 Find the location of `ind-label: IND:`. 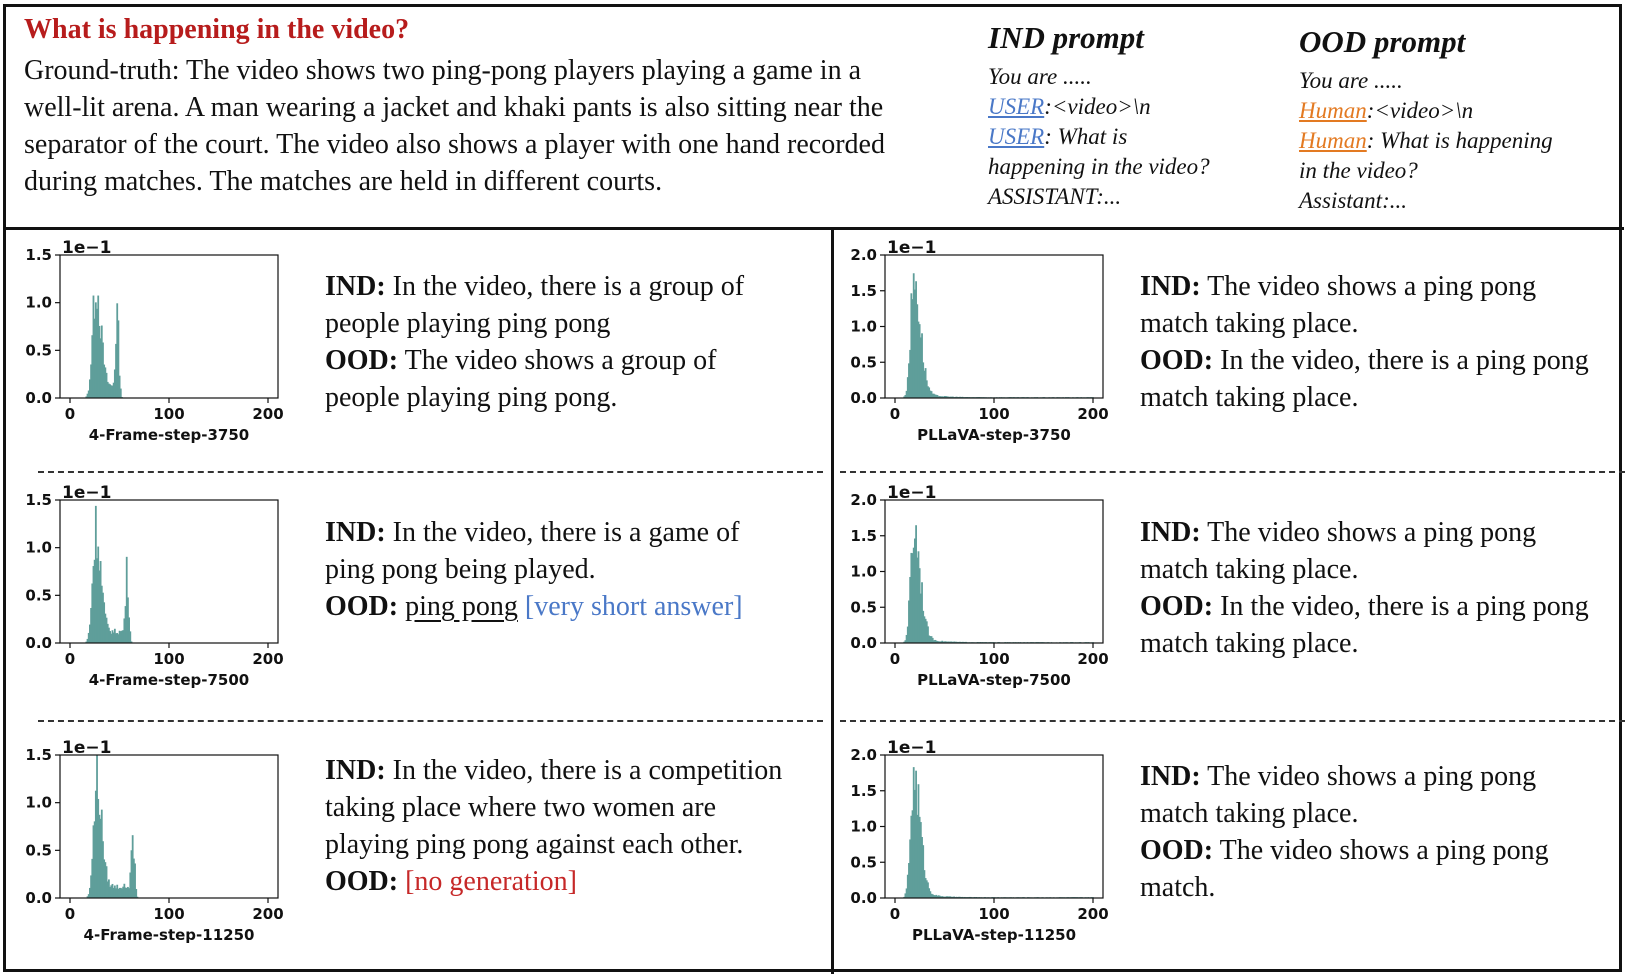

ind-label: IND: is located at coordinates (355, 770).